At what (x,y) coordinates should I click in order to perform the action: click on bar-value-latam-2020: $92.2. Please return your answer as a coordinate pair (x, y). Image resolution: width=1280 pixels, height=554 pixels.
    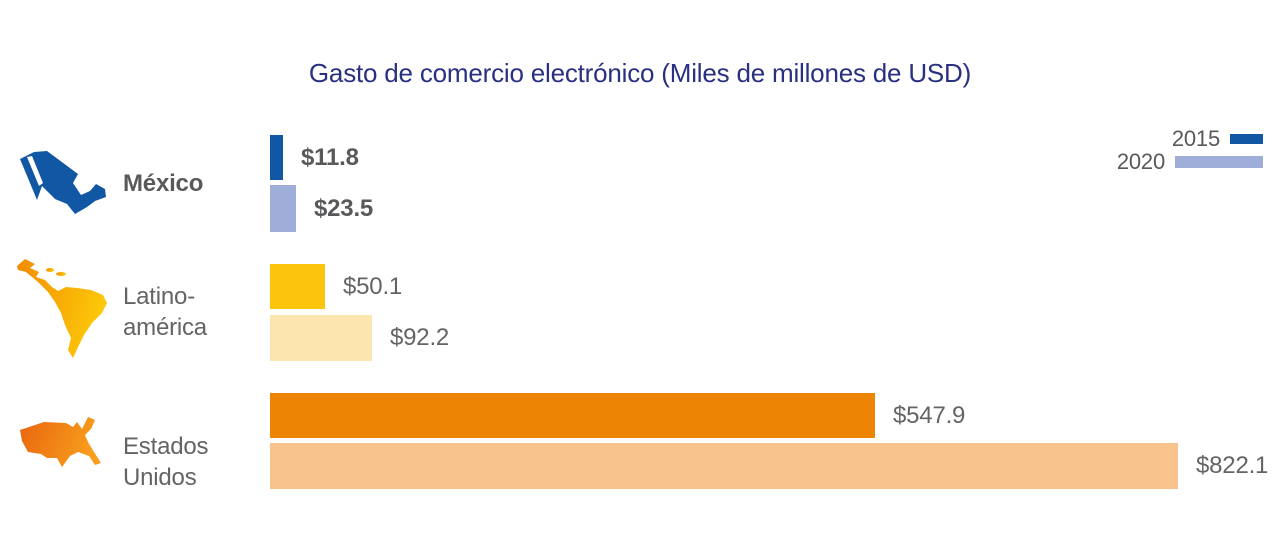
    Looking at the image, I should click on (420, 337).